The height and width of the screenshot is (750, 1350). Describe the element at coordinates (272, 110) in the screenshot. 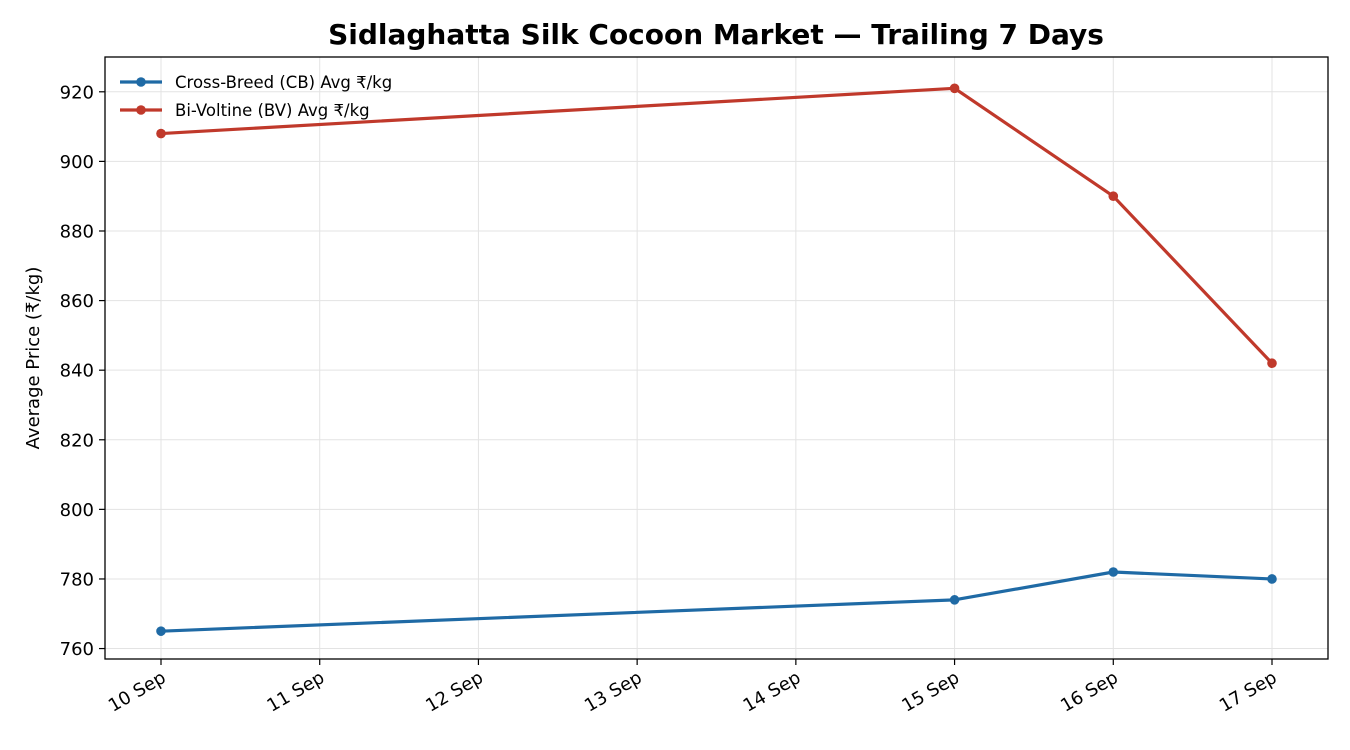

I see `legend-entry: Bi-Voltine (BV) Avg ₹/kg` at that location.